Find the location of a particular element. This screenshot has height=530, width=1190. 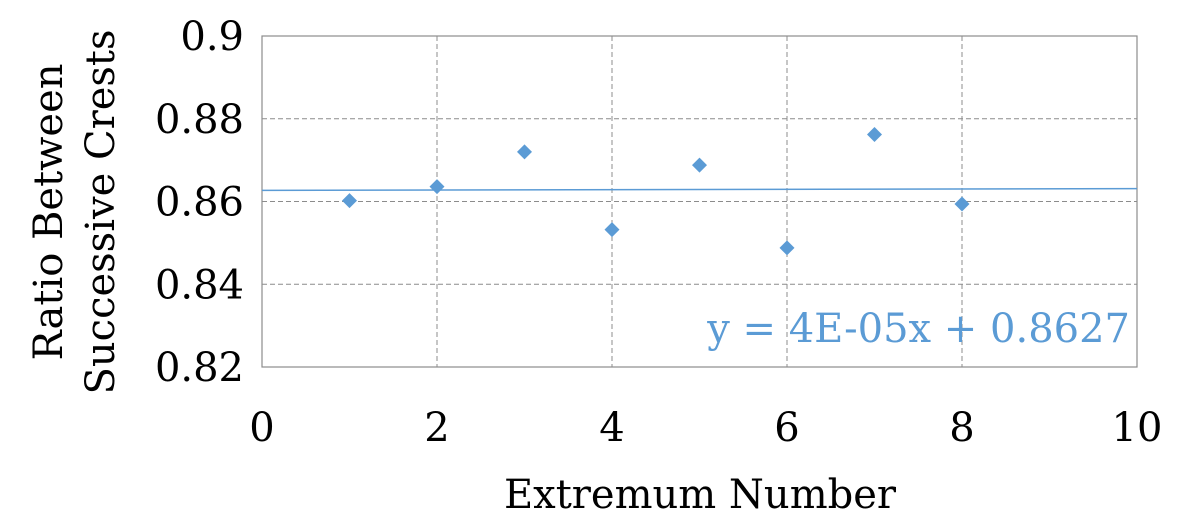

y-tick-labels: 0.82 0.84 0.86 0.88 0.9 is located at coordinates (199, 202).